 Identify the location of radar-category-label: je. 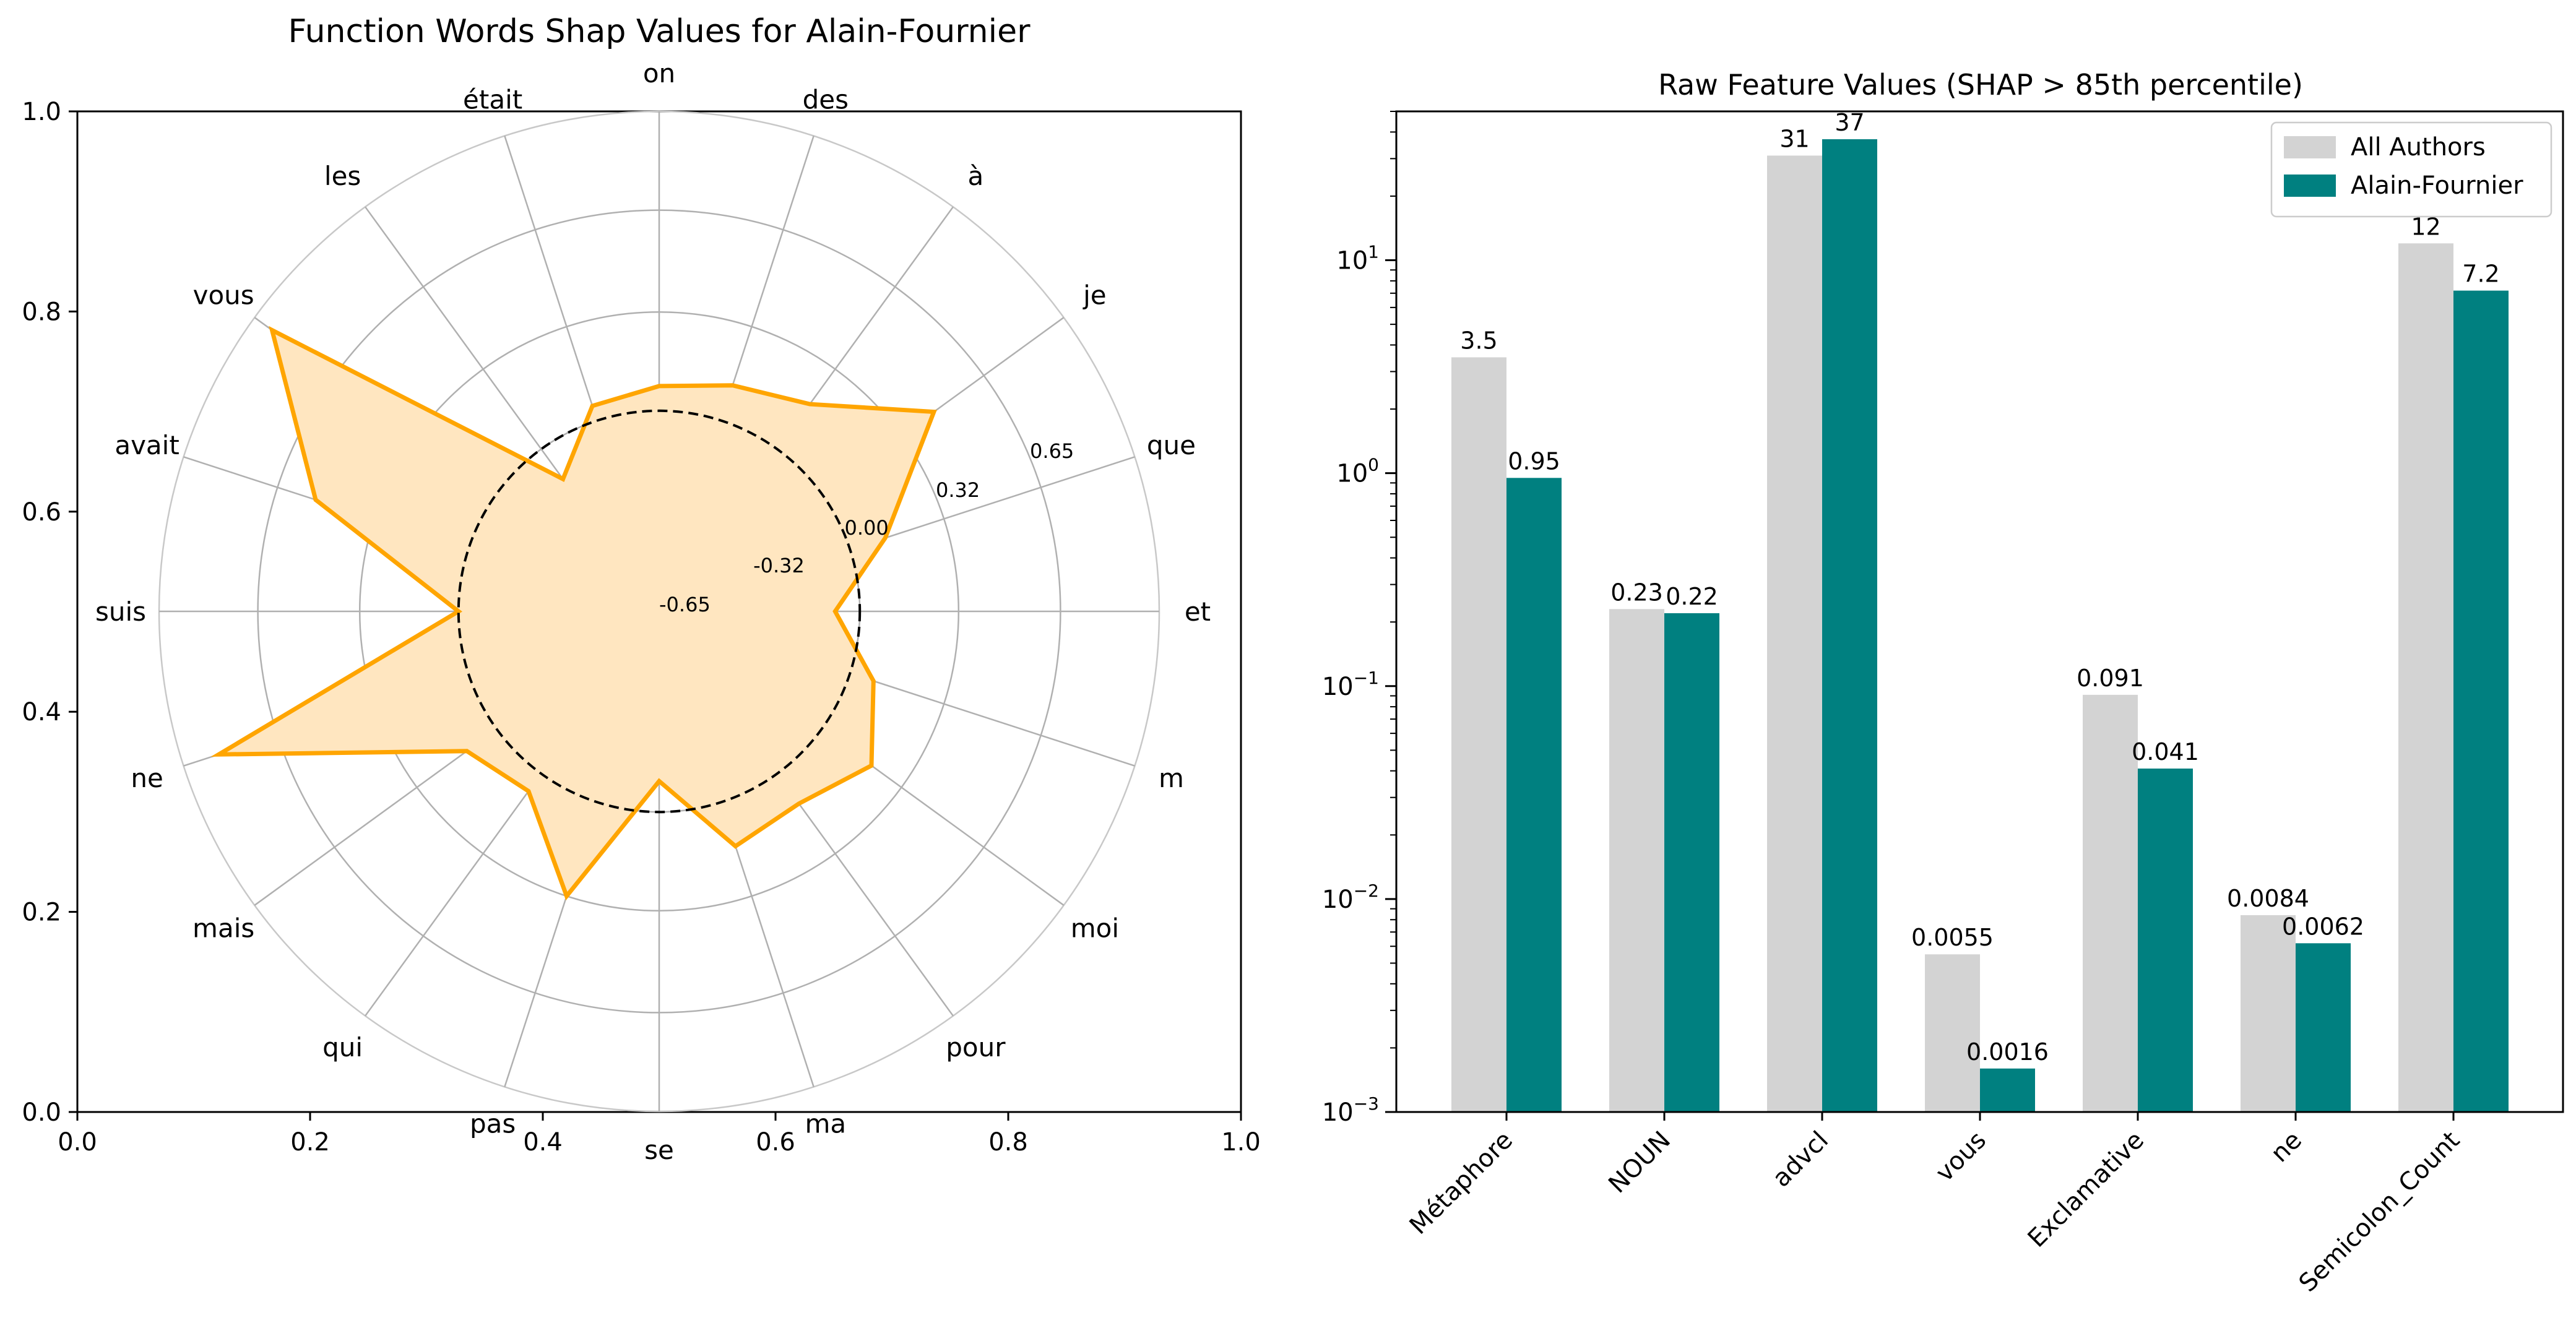
(1095, 295).